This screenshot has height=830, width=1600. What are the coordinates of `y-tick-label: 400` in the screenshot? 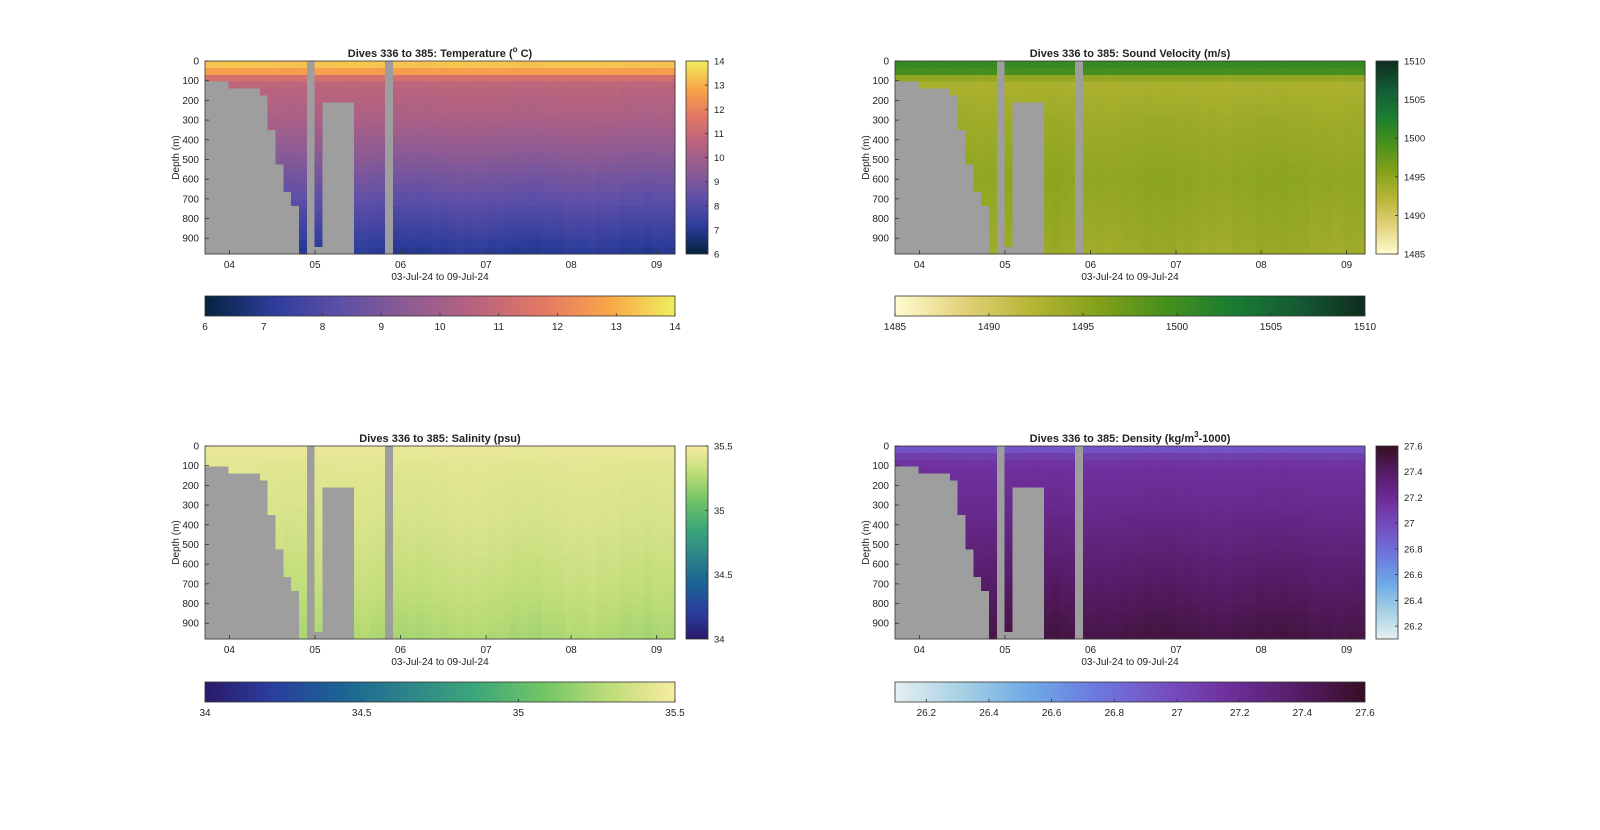 It's located at (880, 140).